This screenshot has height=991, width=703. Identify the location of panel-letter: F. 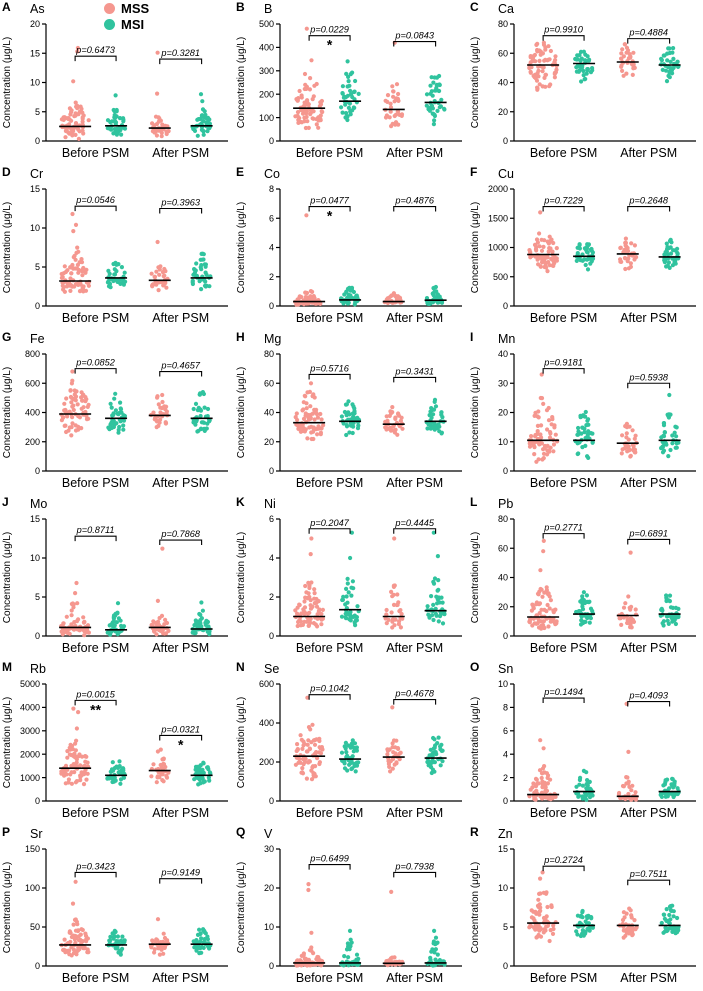
(473, 172).